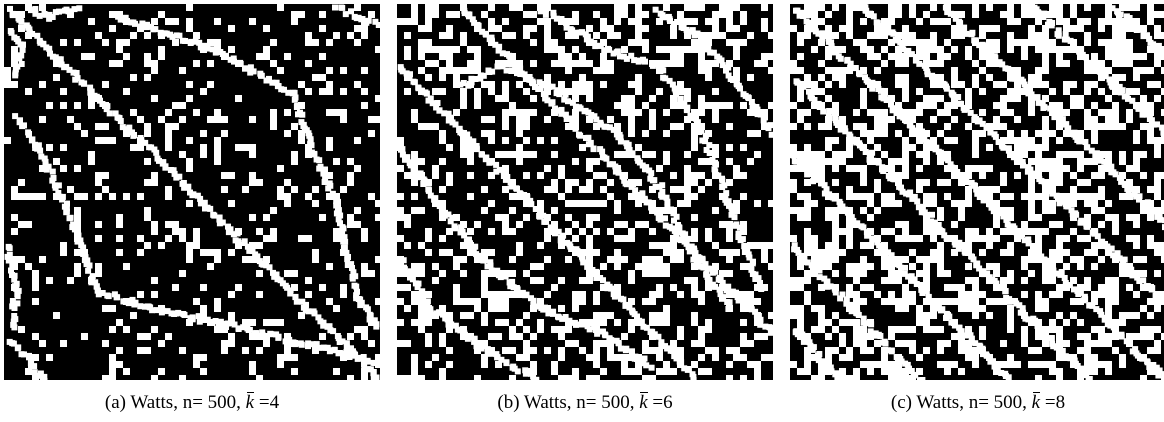 This screenshot has width=1164, height=422. I want to click on caption-c-suffix: =8, so click(1053, 402).